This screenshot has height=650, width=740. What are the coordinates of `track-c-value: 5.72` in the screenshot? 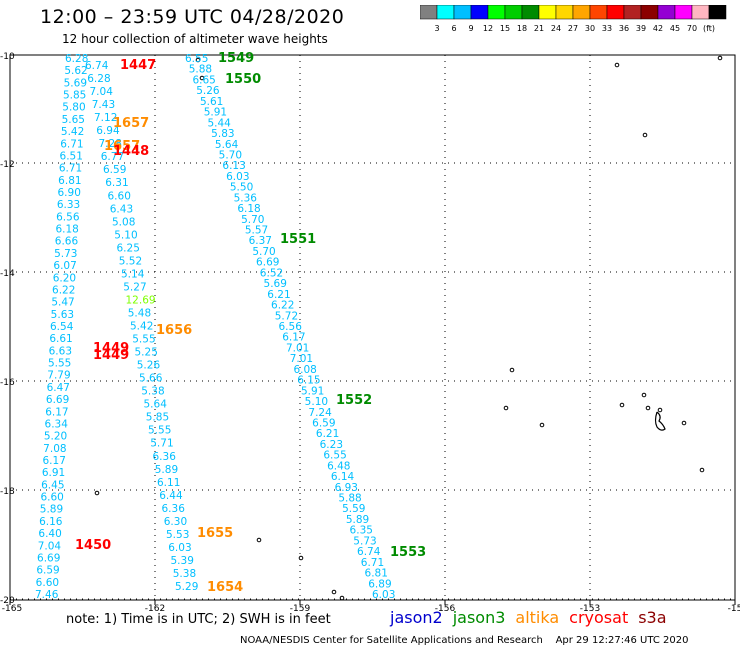 It's located at (286, 316).